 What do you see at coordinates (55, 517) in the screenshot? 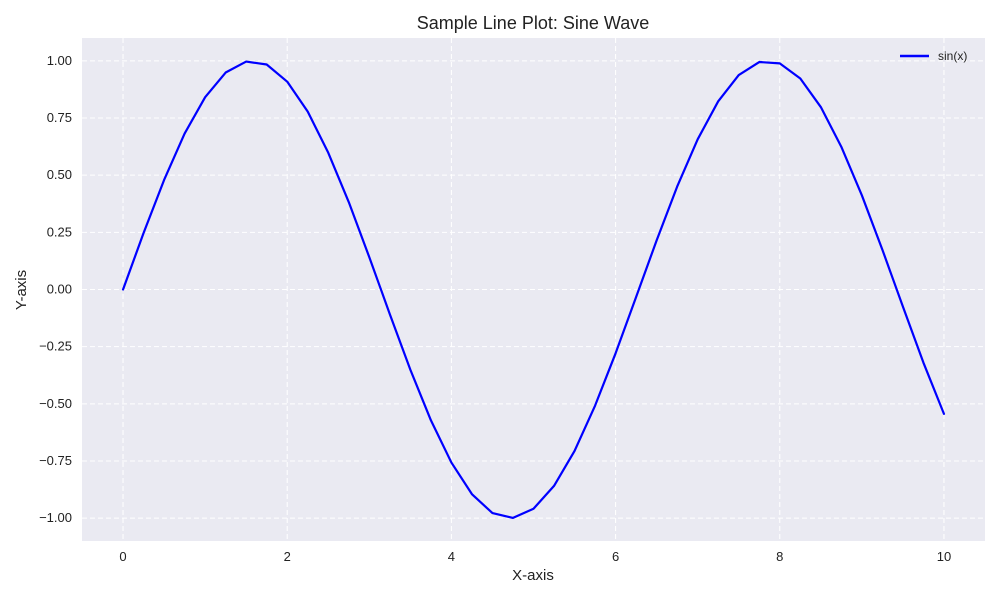
I see `y-tick-label: −1.00` at bounding box center [55, 517].